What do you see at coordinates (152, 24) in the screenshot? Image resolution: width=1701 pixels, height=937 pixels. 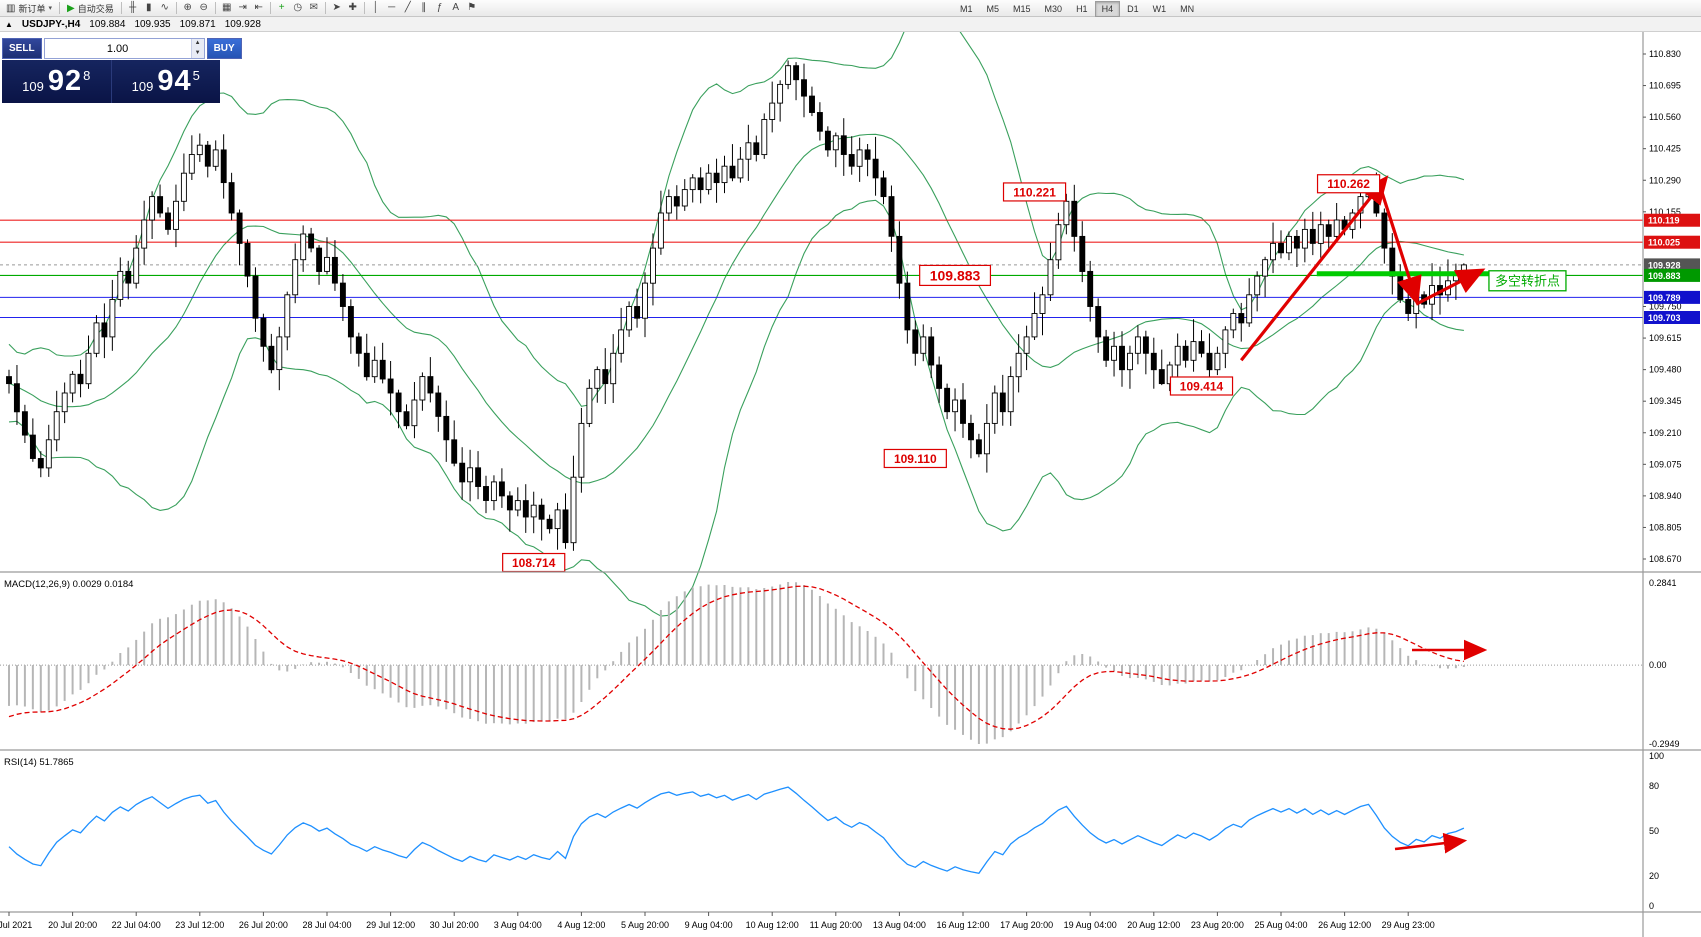 I see `ohlc-high: 109.935` at bounding box center [152, 24].